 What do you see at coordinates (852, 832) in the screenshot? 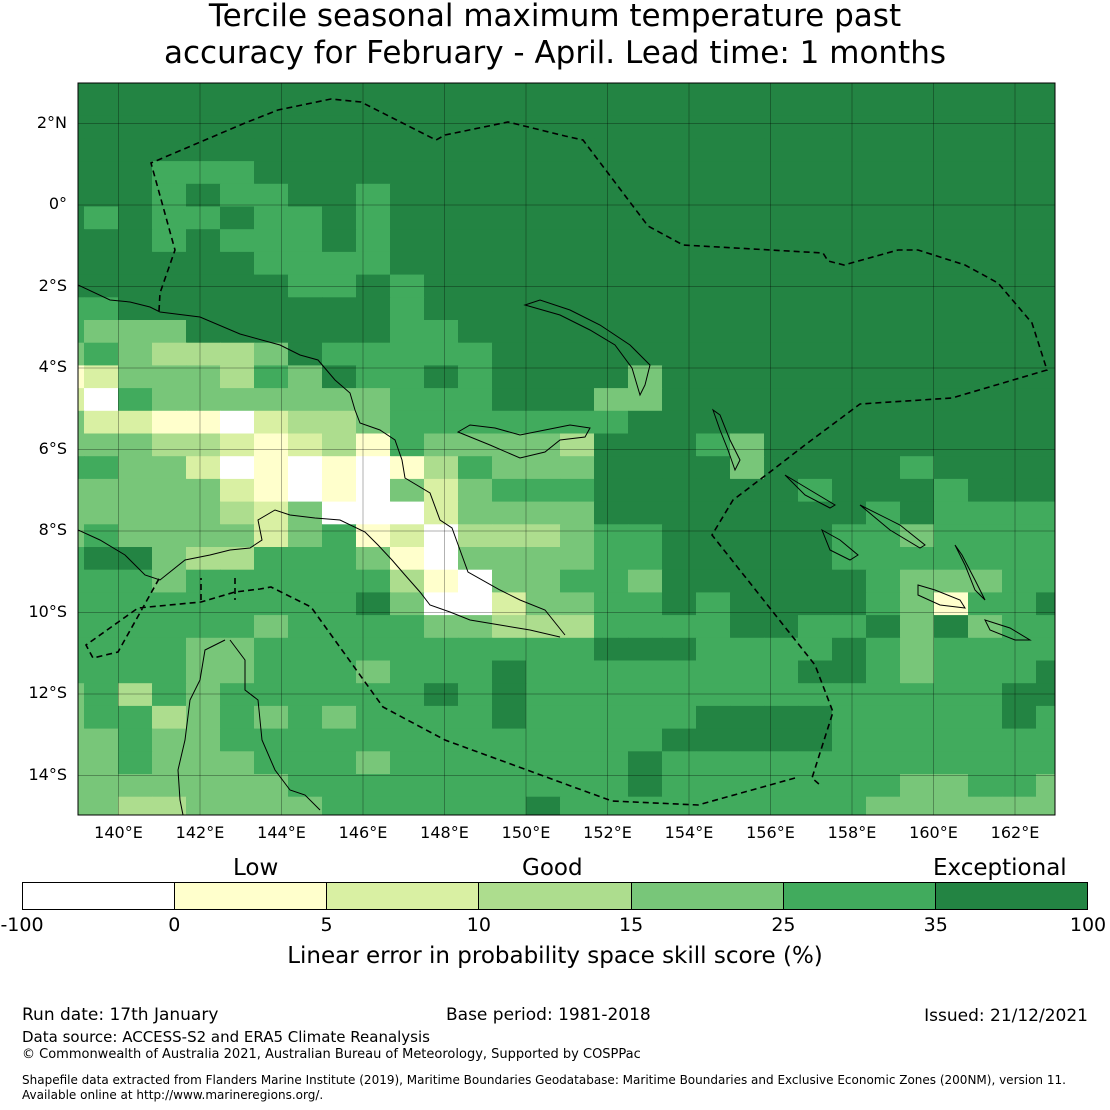
I see `lon-tick-label: 158°E` at bounding box center [852, 832].